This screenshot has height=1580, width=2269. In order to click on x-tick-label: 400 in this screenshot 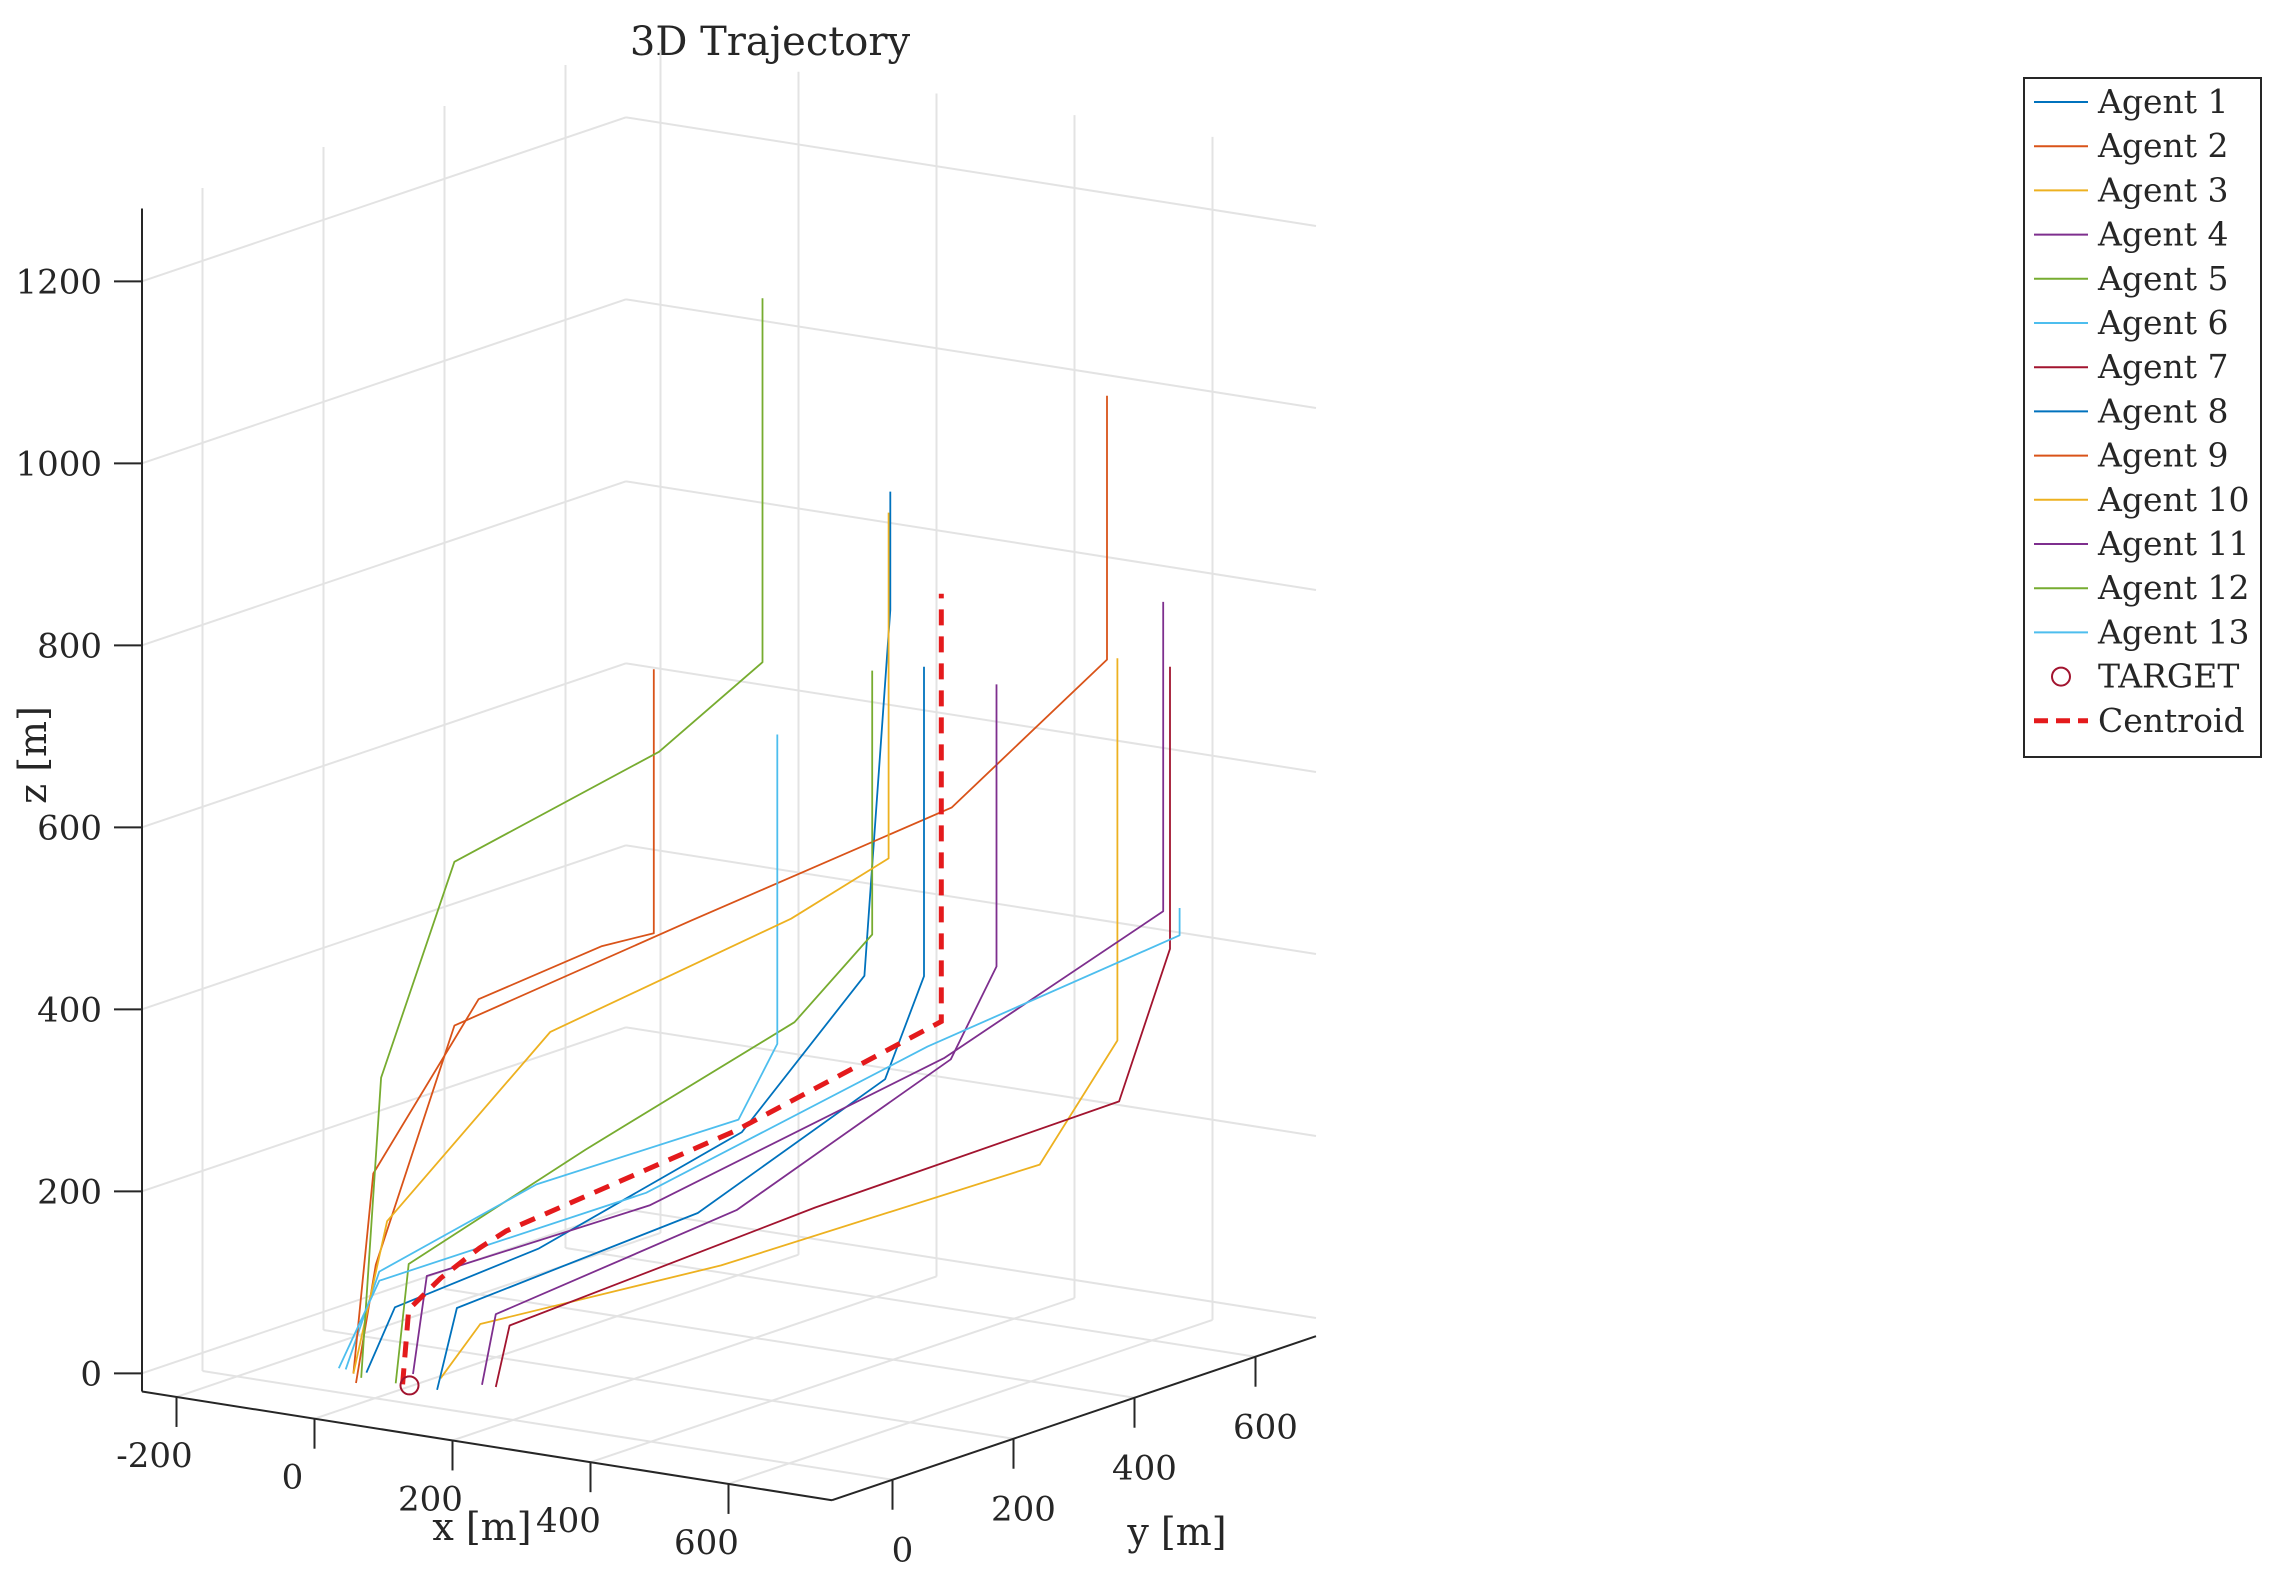, I will do `click(568, 1521)`.